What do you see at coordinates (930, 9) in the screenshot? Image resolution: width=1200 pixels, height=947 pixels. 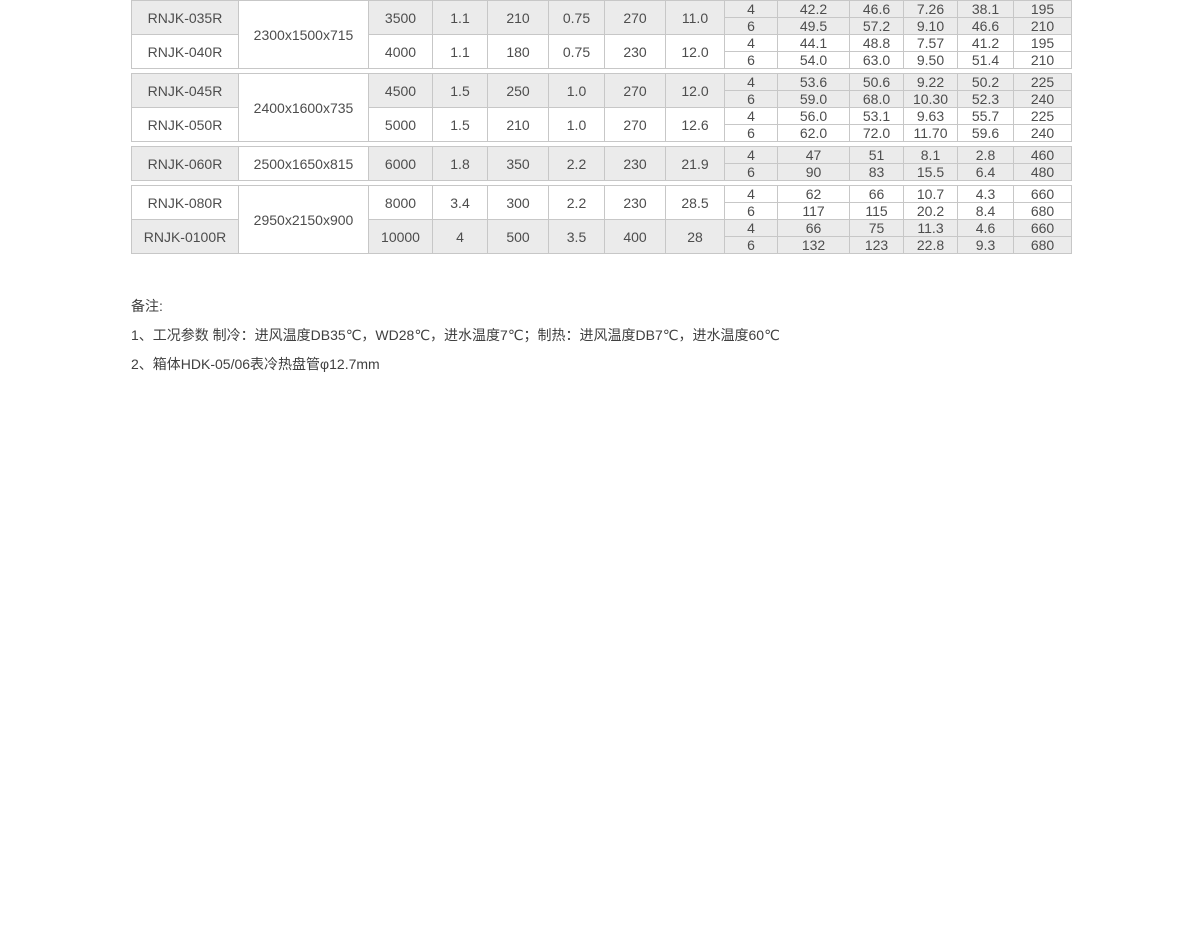 I see `value-cell: 7.26` at bounding box center [930, 9].